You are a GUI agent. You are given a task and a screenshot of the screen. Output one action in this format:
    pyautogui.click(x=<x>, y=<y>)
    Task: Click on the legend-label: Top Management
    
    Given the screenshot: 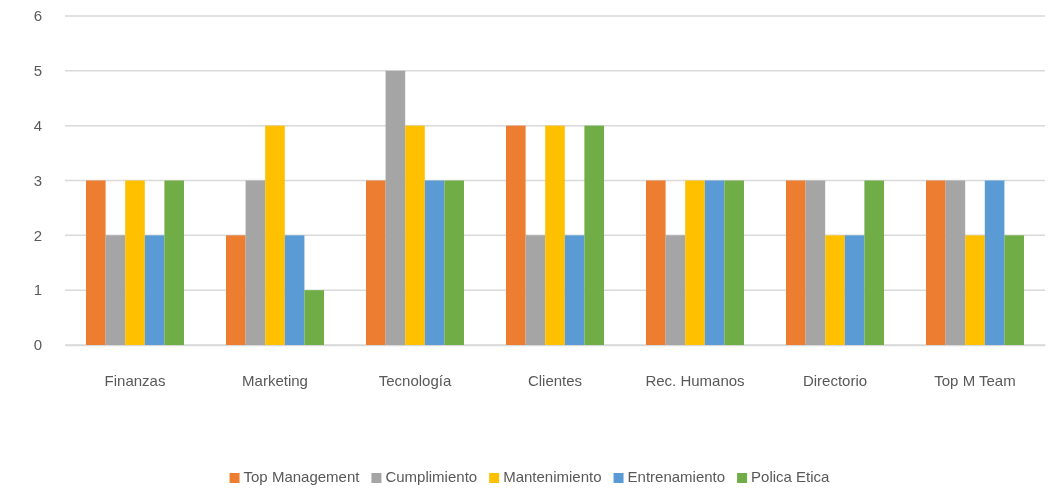 What is the action you would take?
    pyautogui.click(x=302, y=476)
    